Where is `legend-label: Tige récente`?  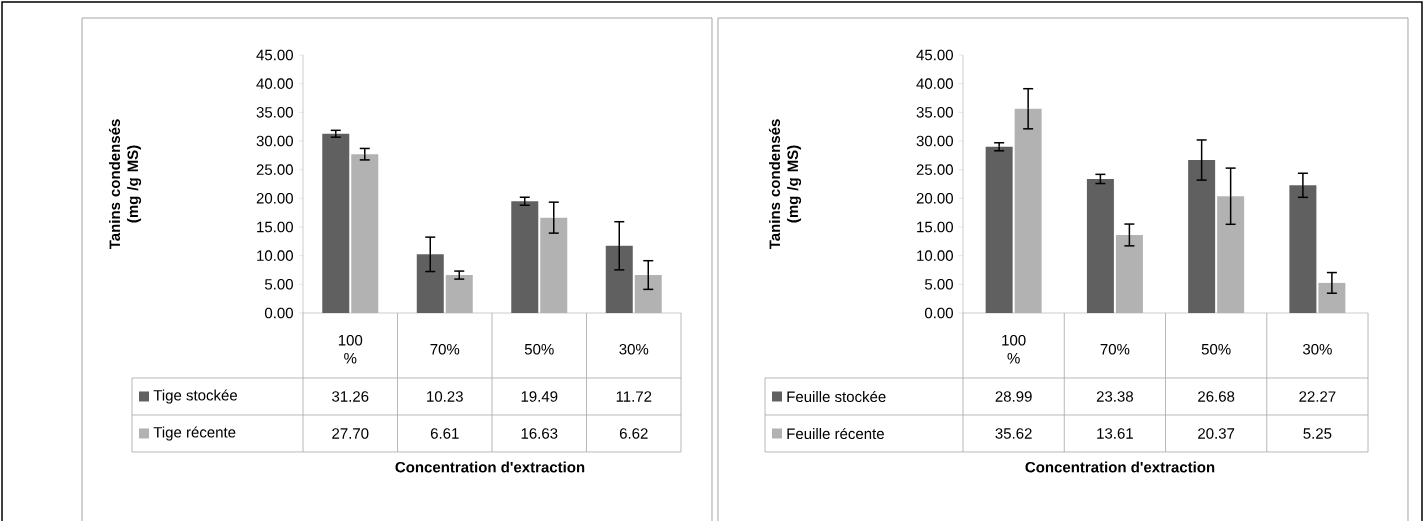 legend-label: Tige récente is located at coordinates (194, 433).